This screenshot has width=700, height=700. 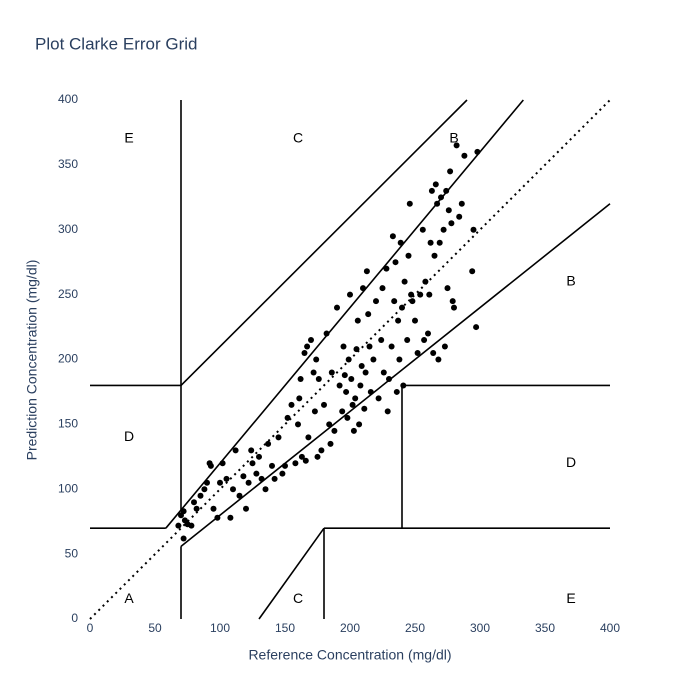 I want to click on y-tick-label: 350, so click(x=68, y=164).